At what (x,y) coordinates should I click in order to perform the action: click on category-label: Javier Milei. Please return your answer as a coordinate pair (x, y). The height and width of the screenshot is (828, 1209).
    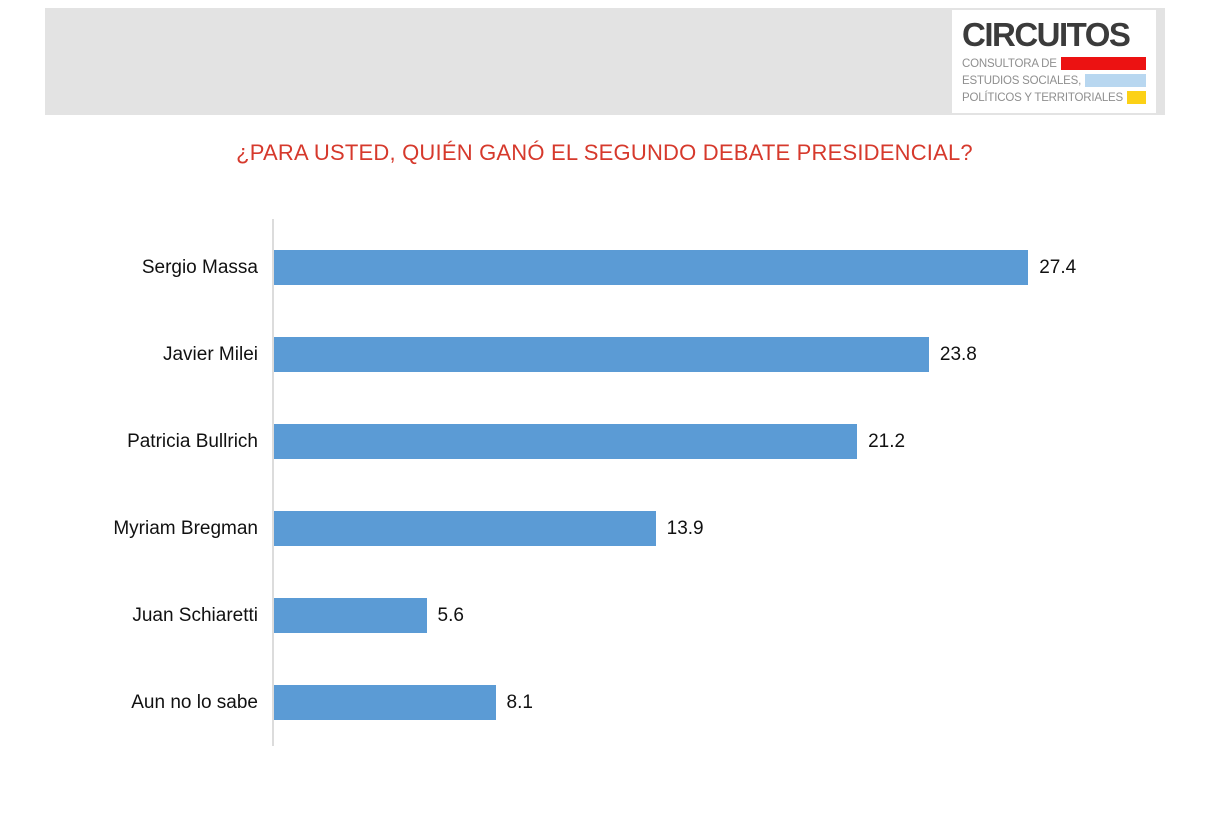
    Looking at the image, I should click on (210, 354).